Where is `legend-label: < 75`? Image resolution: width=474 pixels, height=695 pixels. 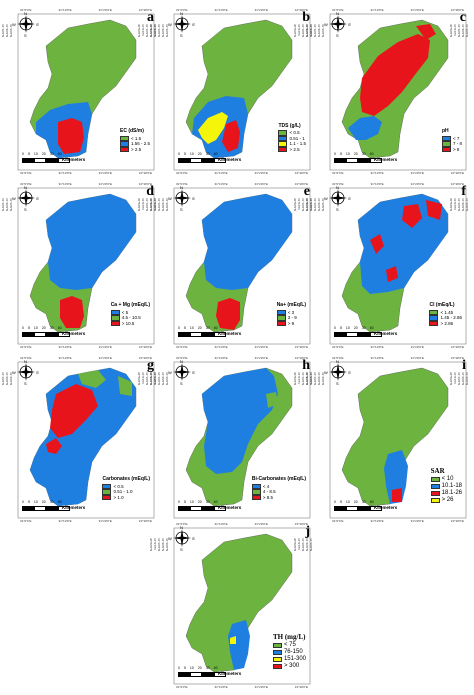
legend-label: < 75 is located at coordinates (289, 645).